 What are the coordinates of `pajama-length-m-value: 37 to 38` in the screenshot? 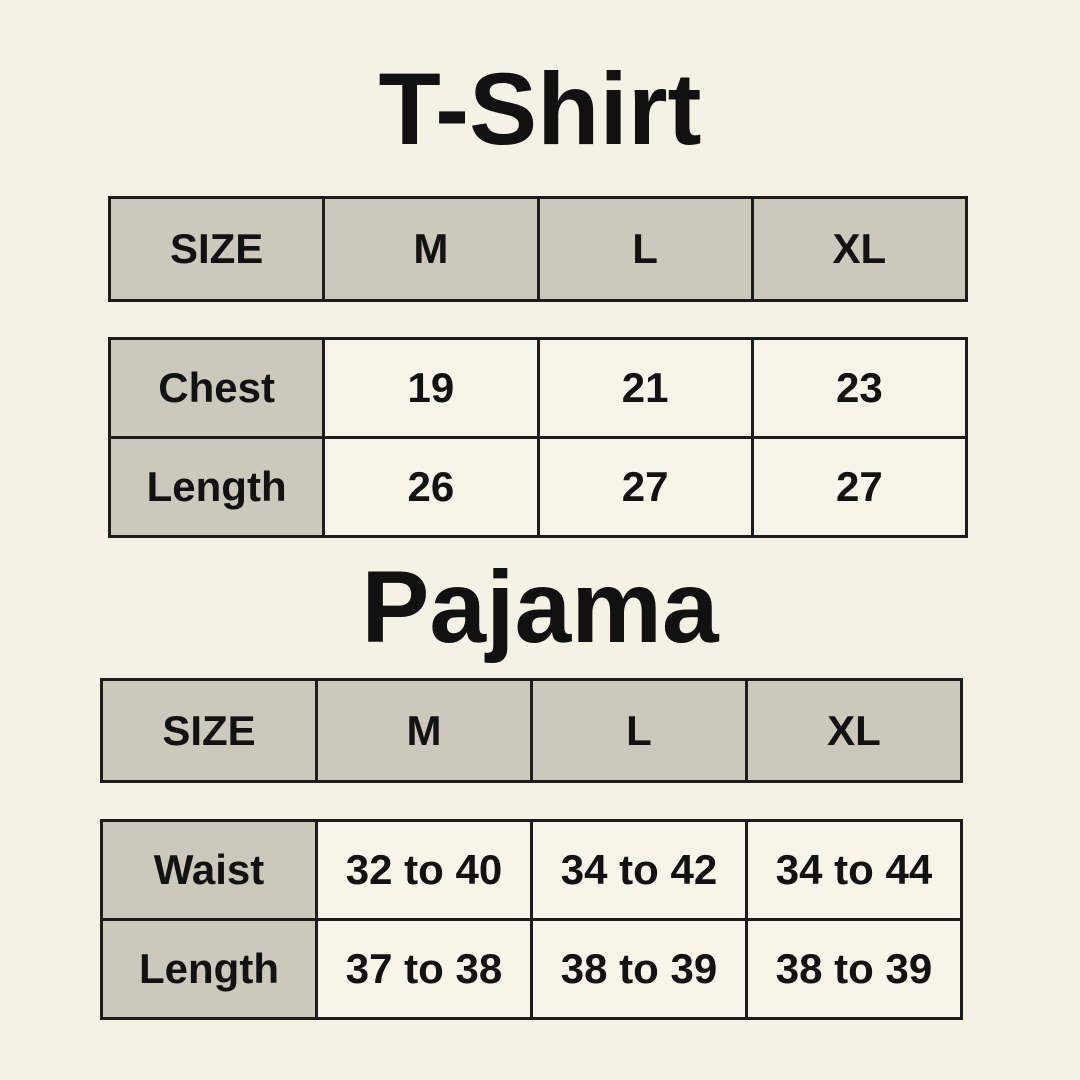 It's located at (424, 969).